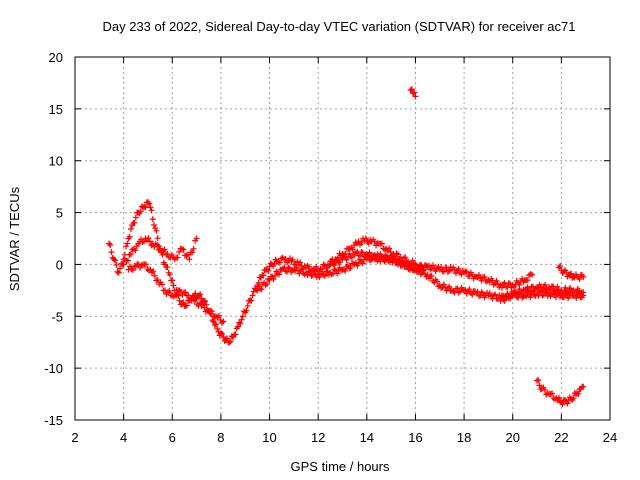 The image size is (640, 480). What do you see at coordinates (59, 213) in the screenshot?
I see `y-tick-label: 5` at bounding box center [59, 213].